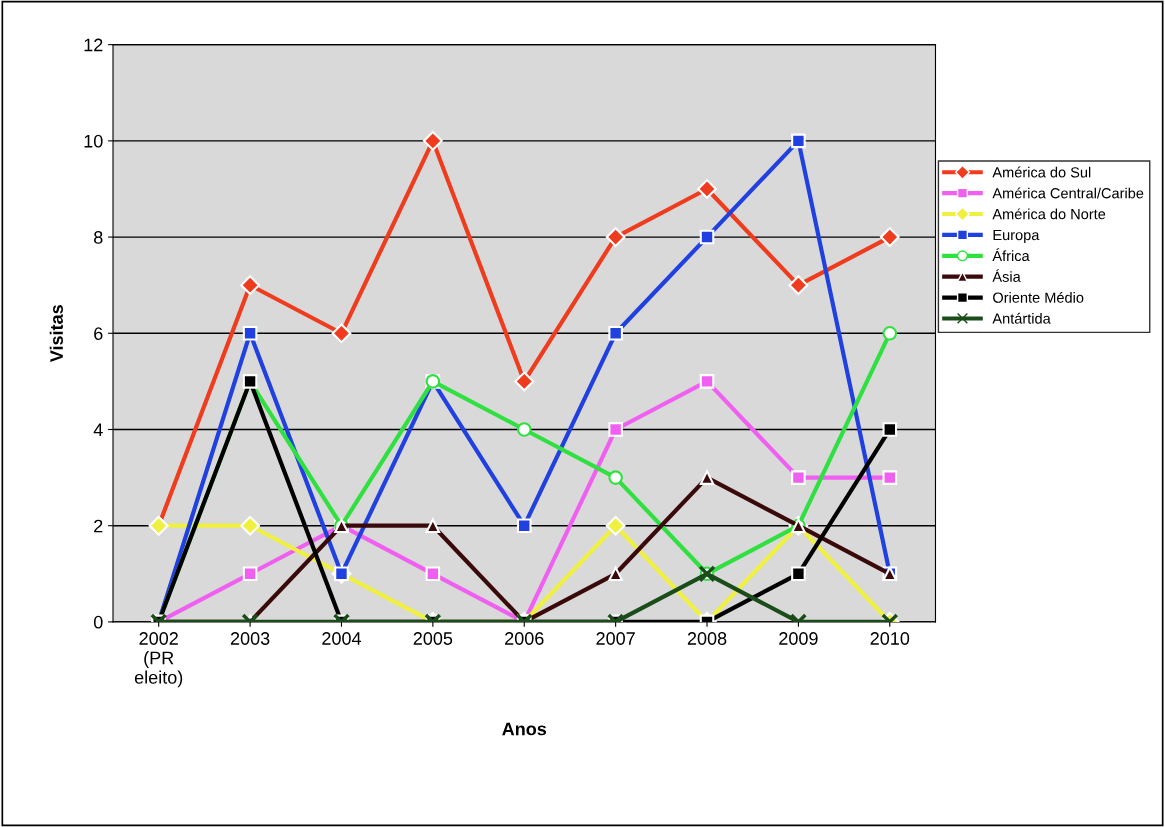 Image resolution: width=1165 pixels, height=827 pixels. I want to click on x-tick-label: 2002 (PR eleito), so click(158, 660).